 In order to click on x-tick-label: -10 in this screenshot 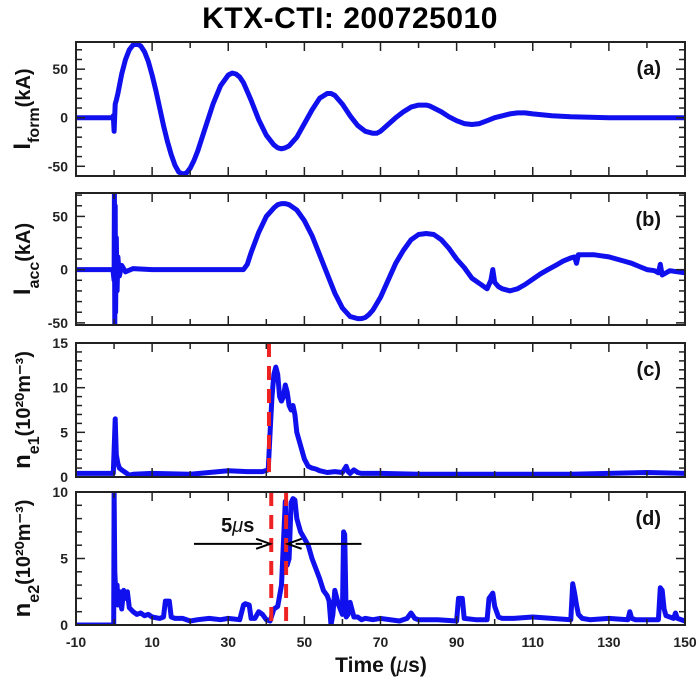, I will do `click(76, 642)`.